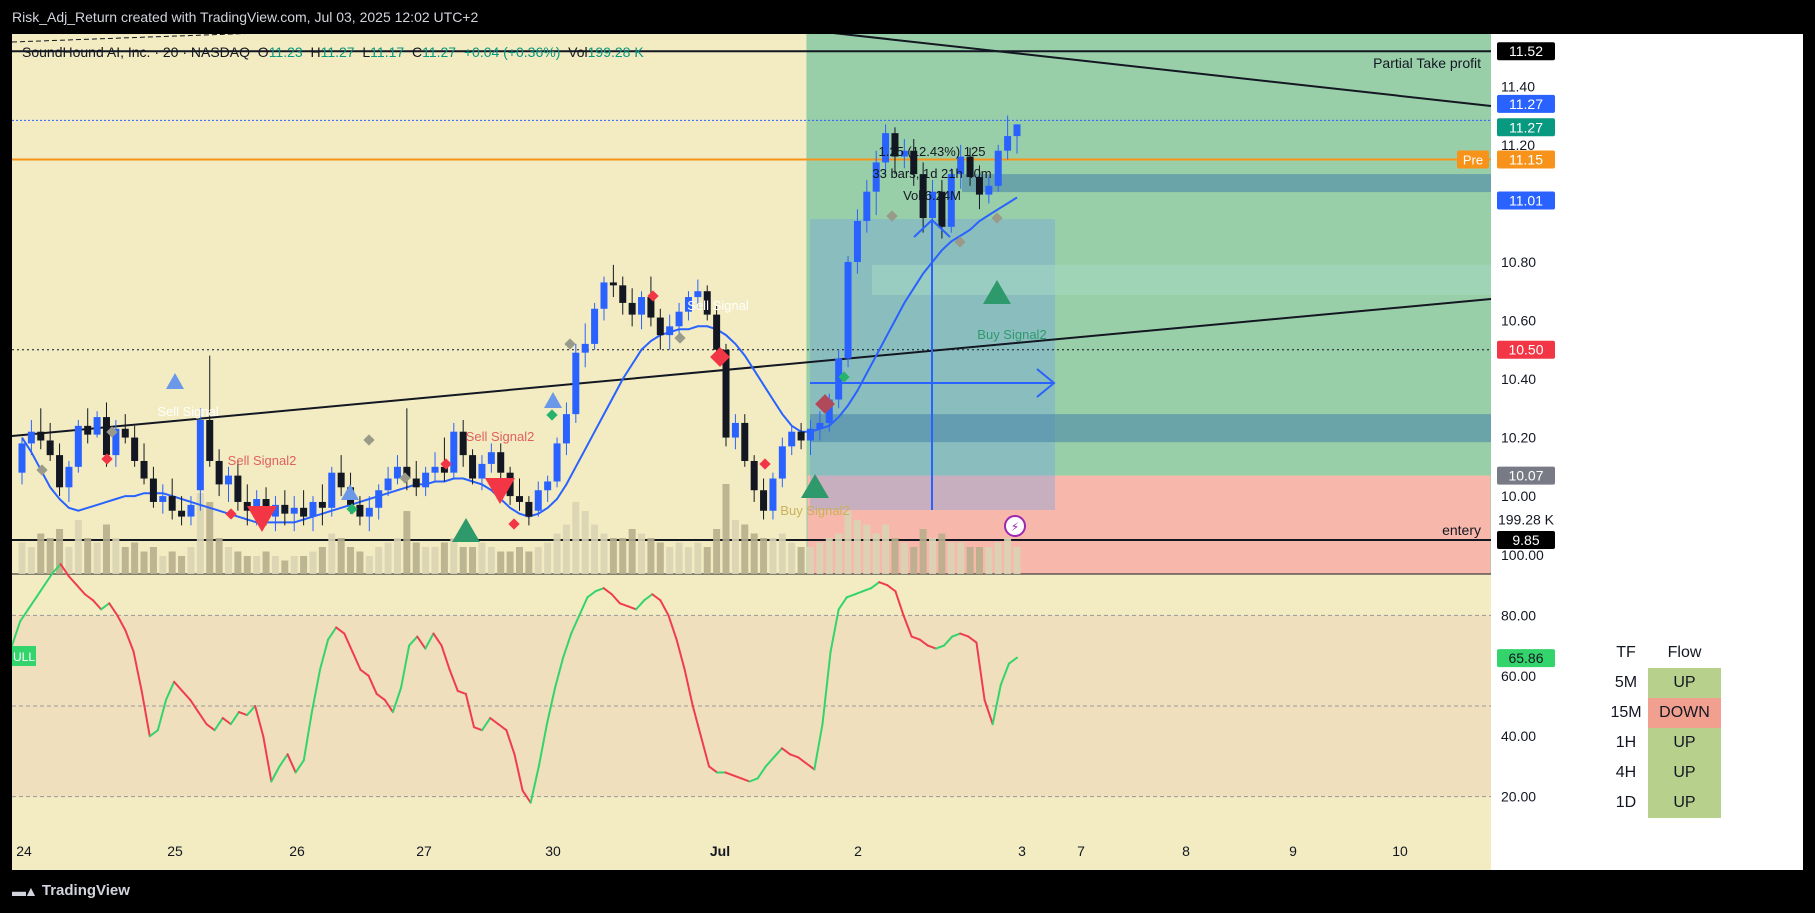 The width and height of the screenshot is (1815, 913). I want to click on tradingview-logo: ▬▲ TradingView, so click(71, 890).